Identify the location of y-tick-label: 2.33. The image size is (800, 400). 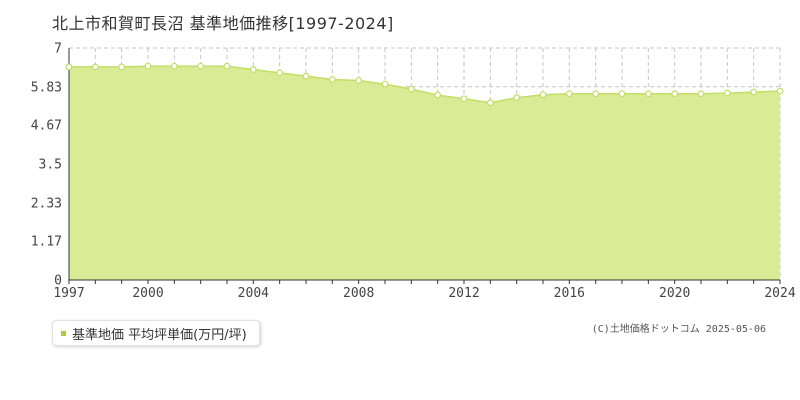
(46, 203).